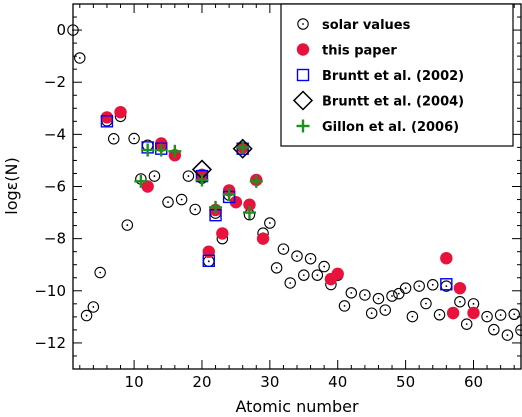 The width and height of the screenshot is (522, 417). What do you see at coordinates (297, 406) in the screenshot?
I see `x-axis-label: Atomic number` at bounding box center [297, 406].